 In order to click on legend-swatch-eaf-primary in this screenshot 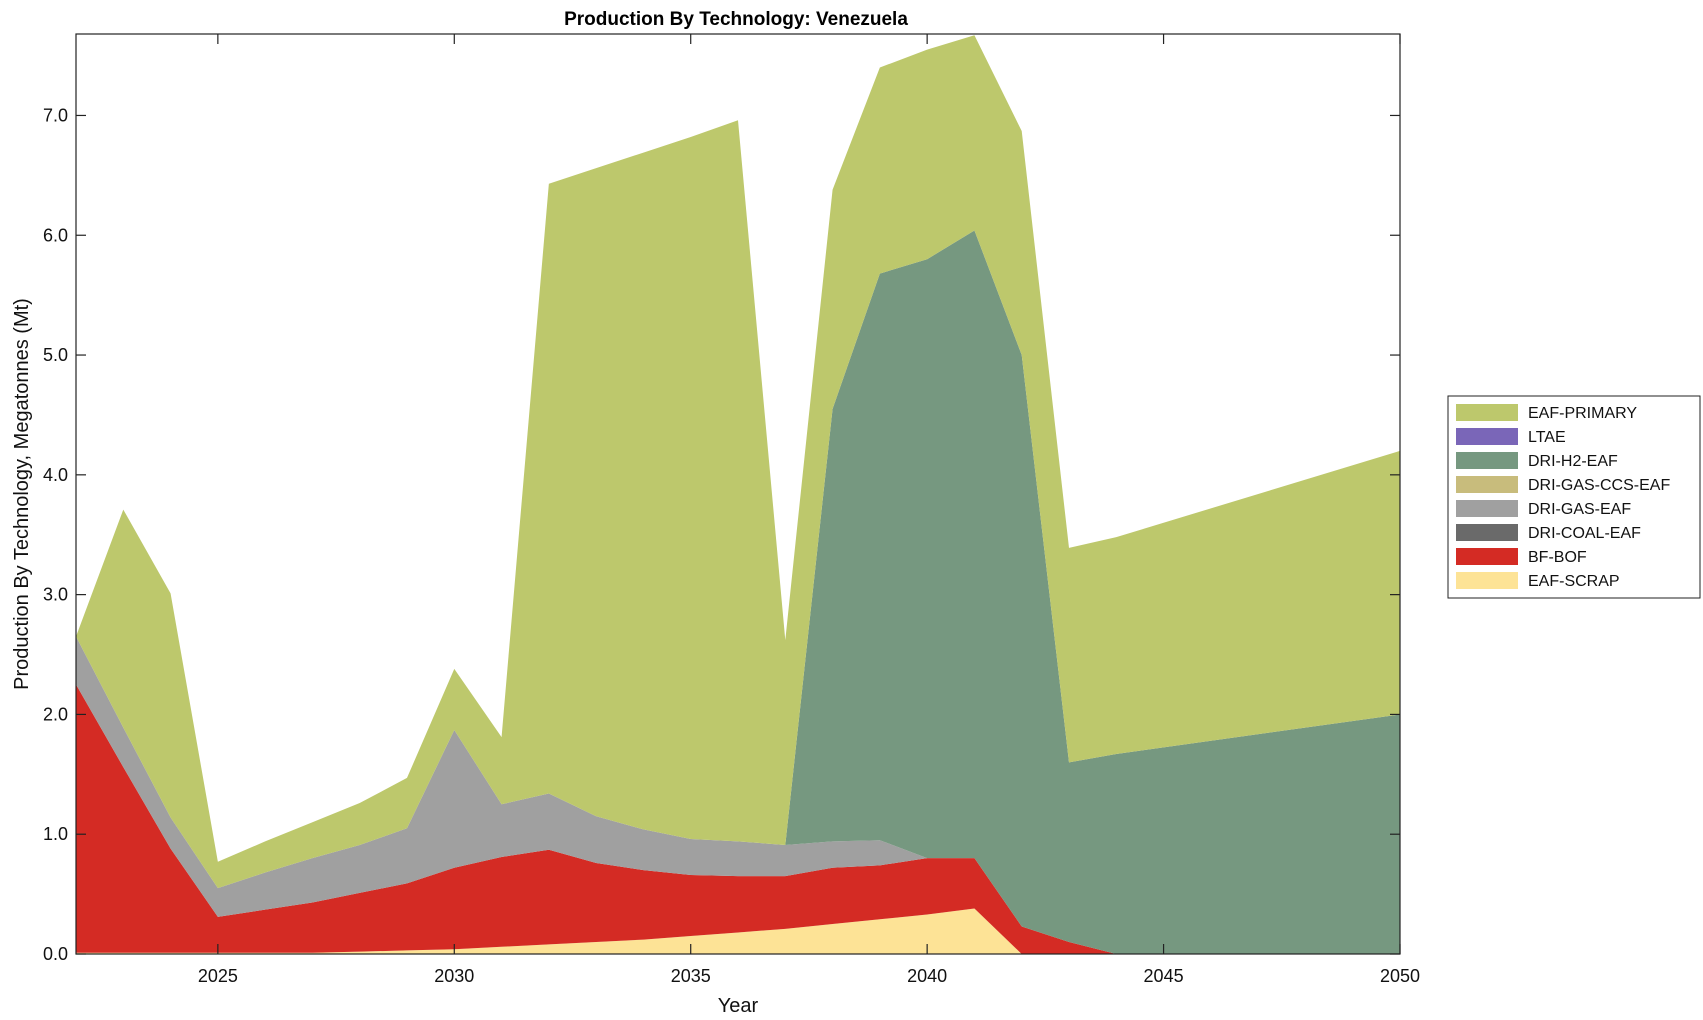, I will do `click(1487, 412)`.